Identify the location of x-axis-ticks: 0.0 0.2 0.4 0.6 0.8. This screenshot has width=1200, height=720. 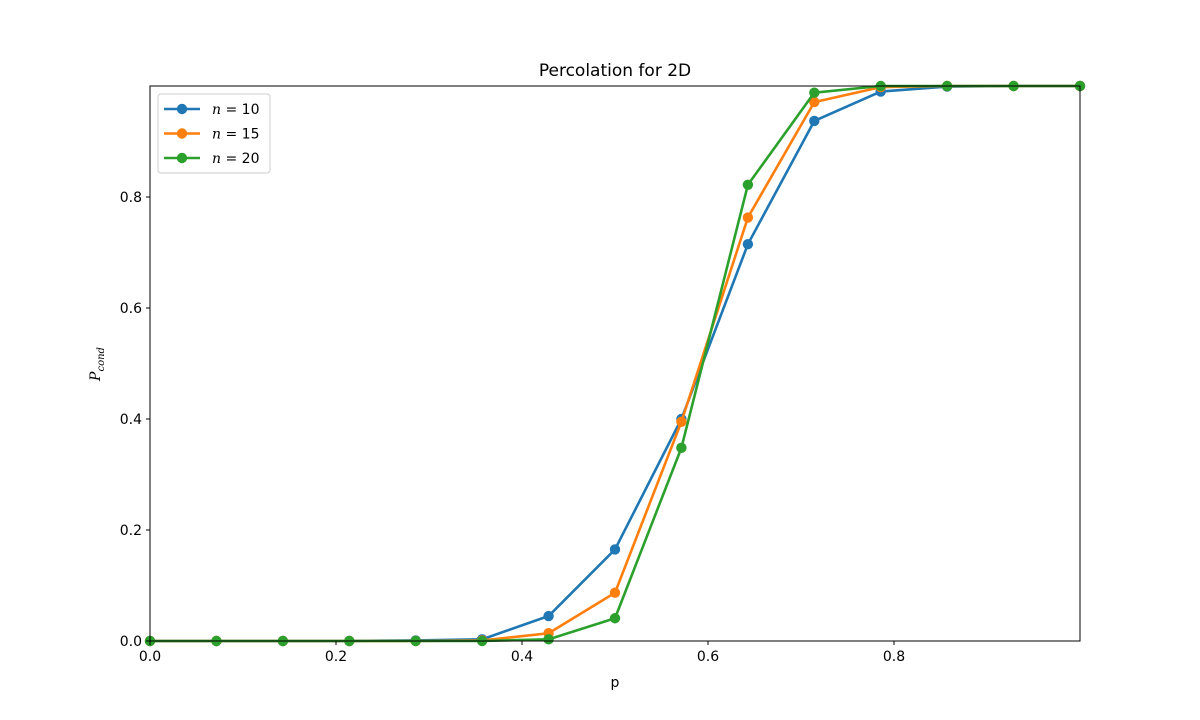
(522, 653).